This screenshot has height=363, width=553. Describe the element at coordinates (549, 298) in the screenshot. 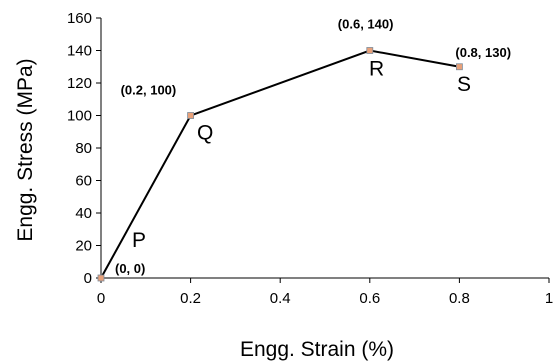

I see `x-tick-label: 1` at that location.